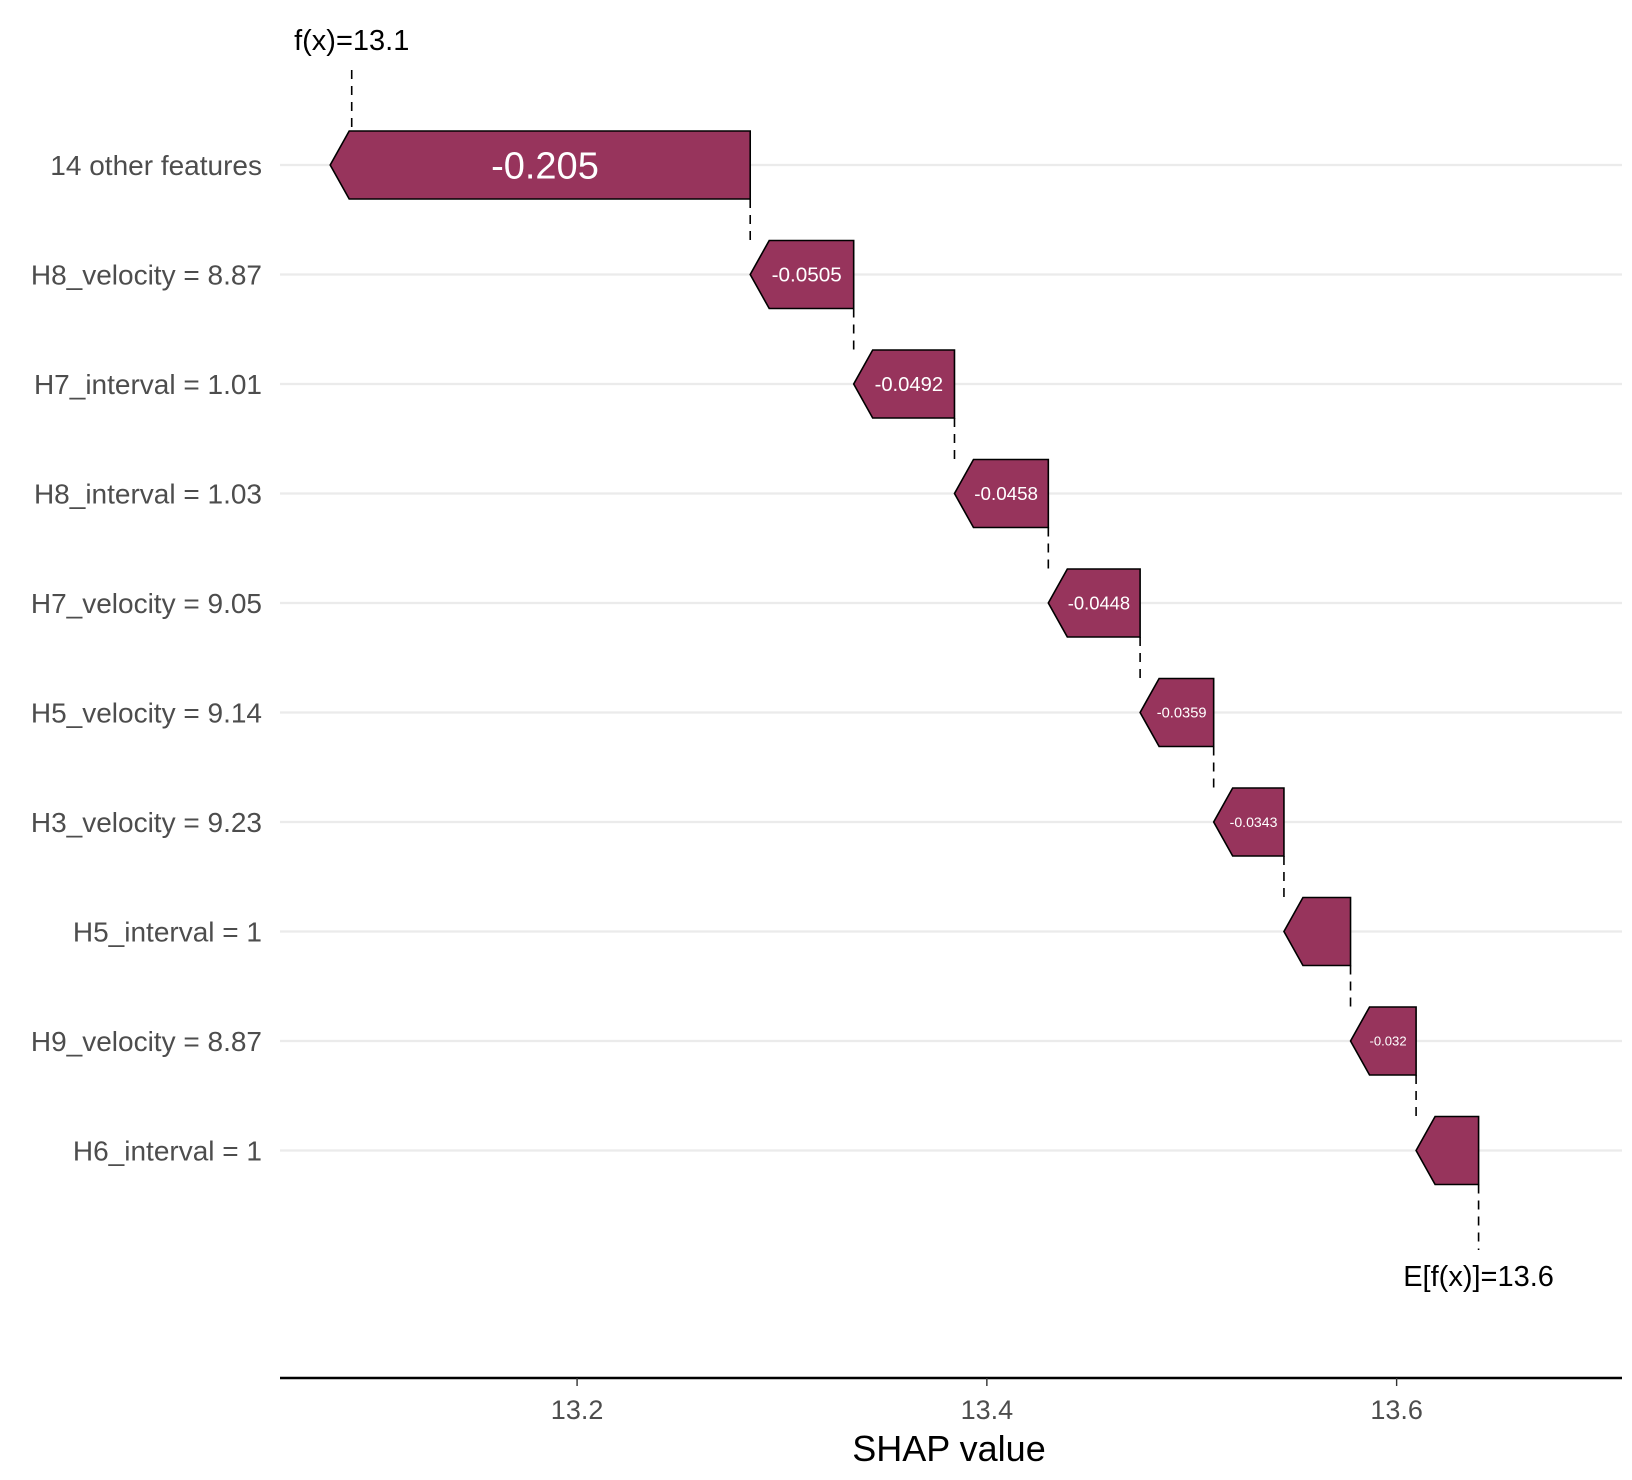 This screenshot has height=1480, width=1632. What do you see at coordinates (351, 41) in the screenshot?
I see `fx-label: f(x)=13.1` at bounding box center [351, 41].